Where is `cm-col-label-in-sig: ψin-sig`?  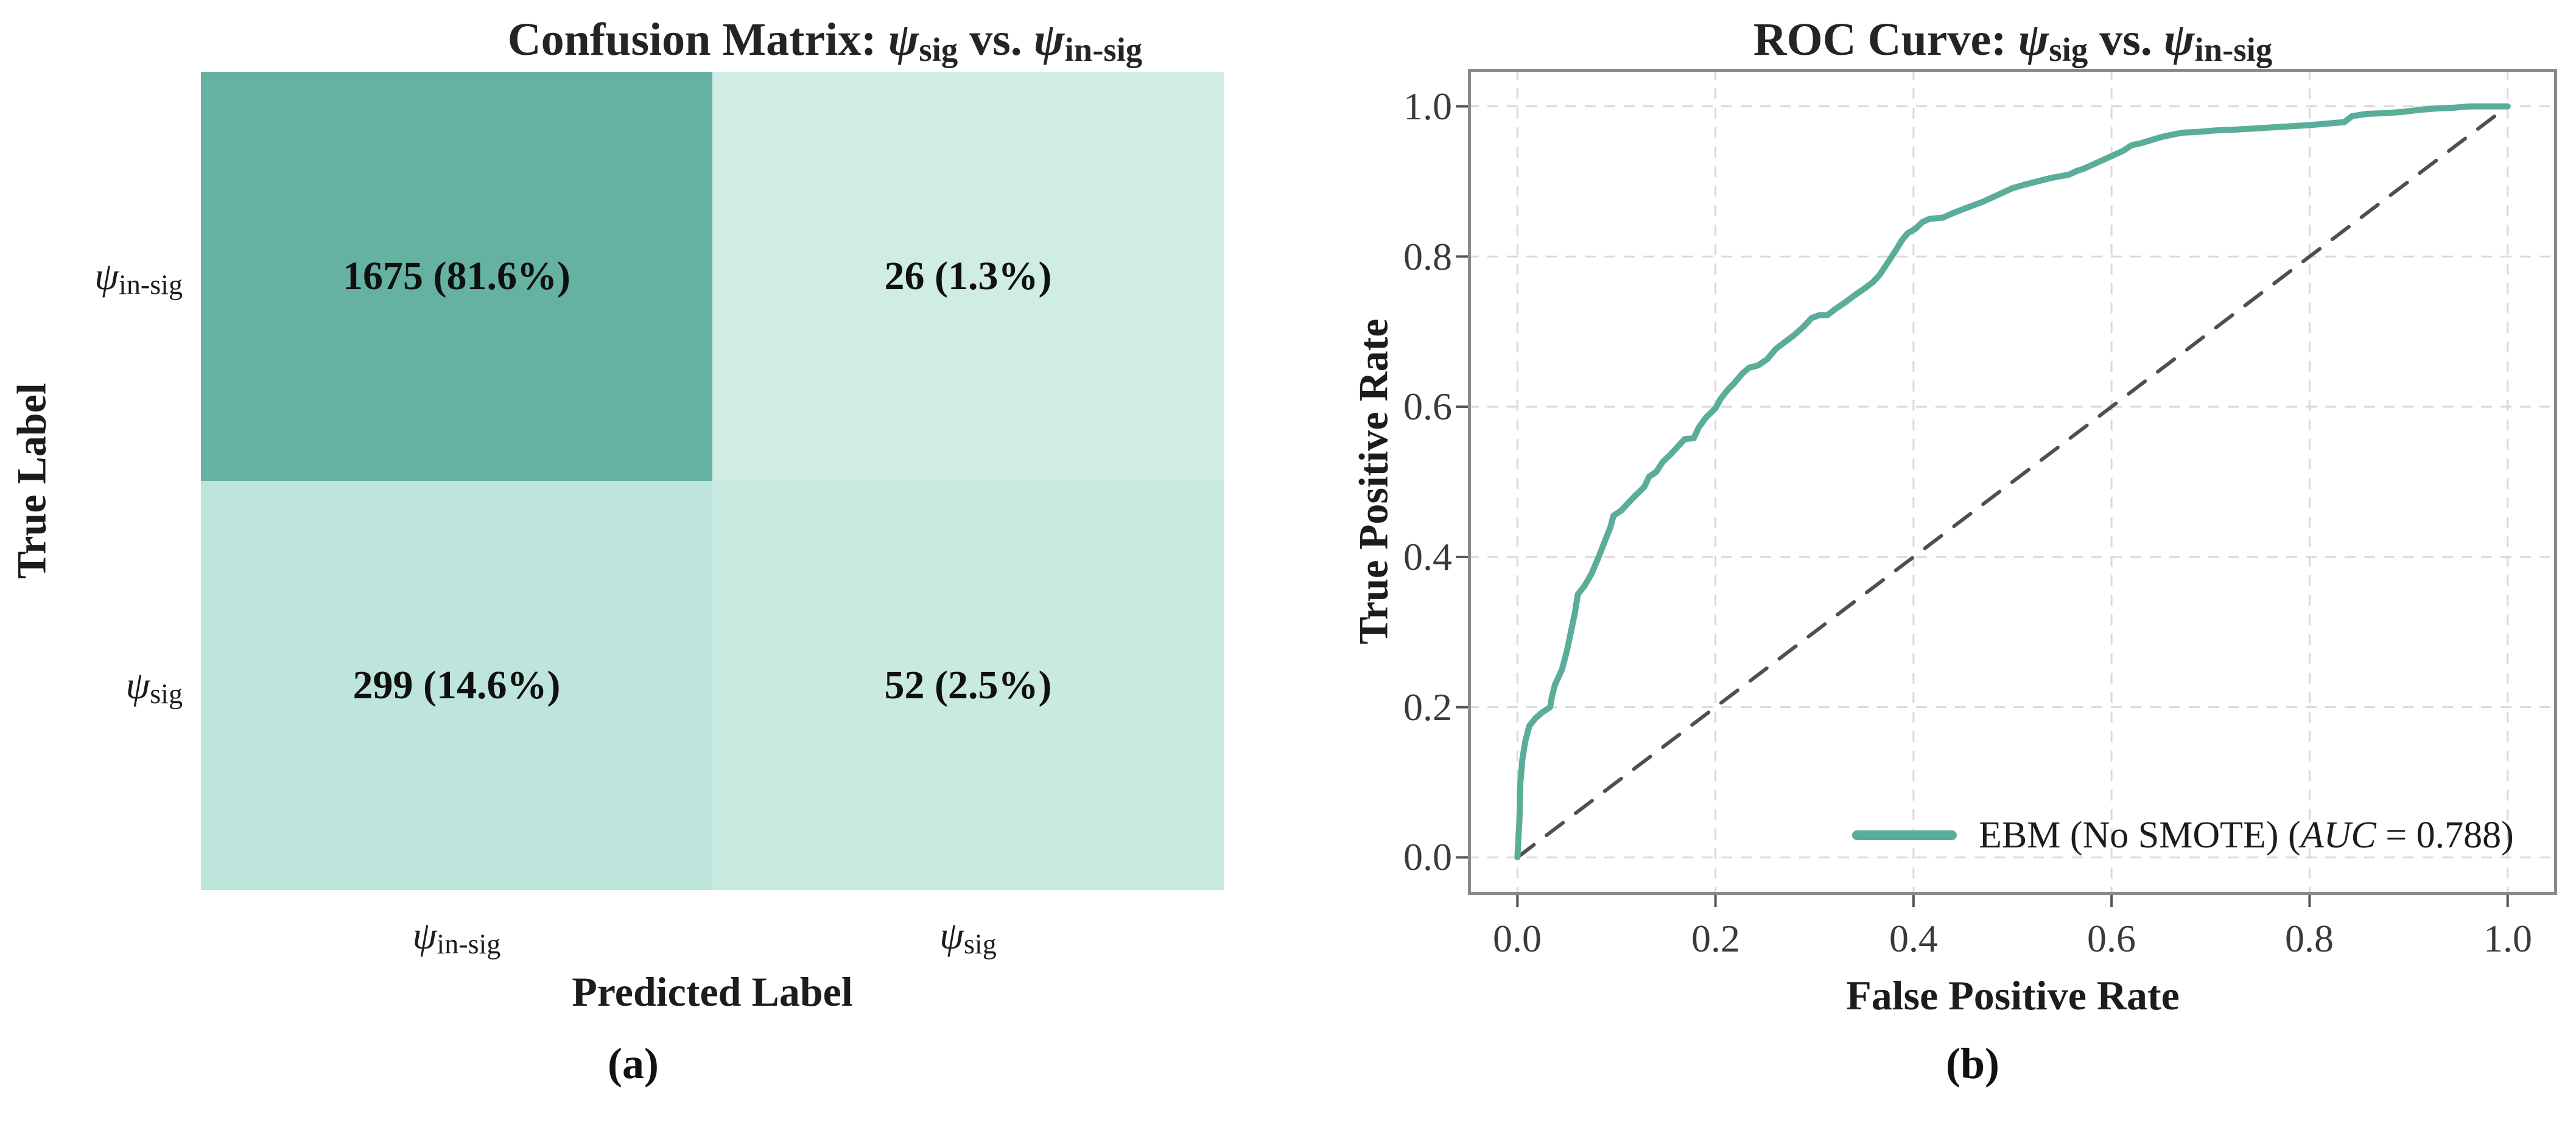
cm-col-label-in-sig: ψin-sig is located at coordinates (456, 937).